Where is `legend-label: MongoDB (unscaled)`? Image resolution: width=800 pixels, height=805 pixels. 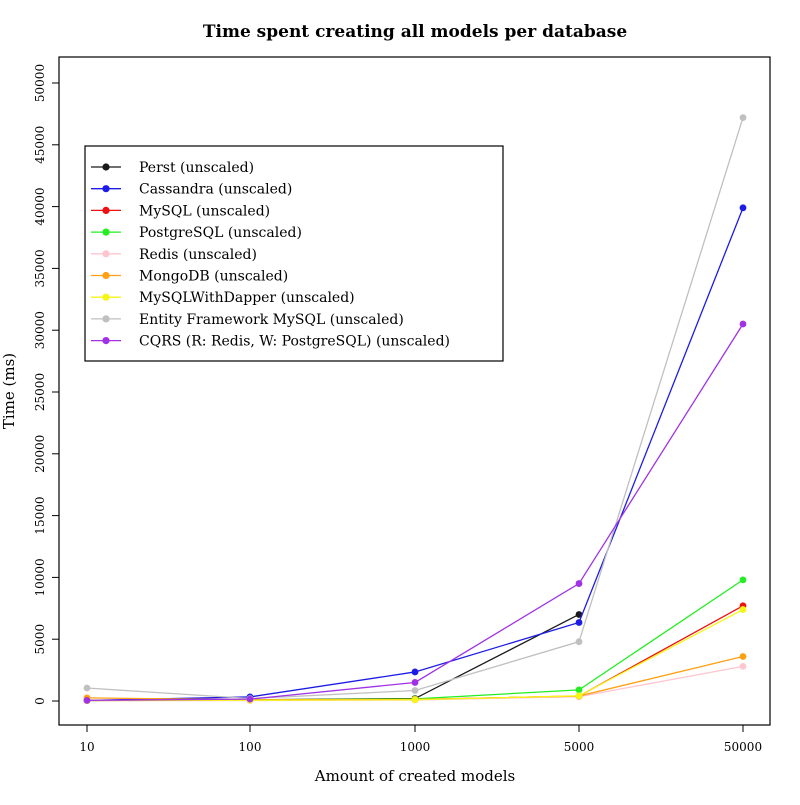
legend-label: MongoDB (unscaled) is located at coordinates (213, 277).